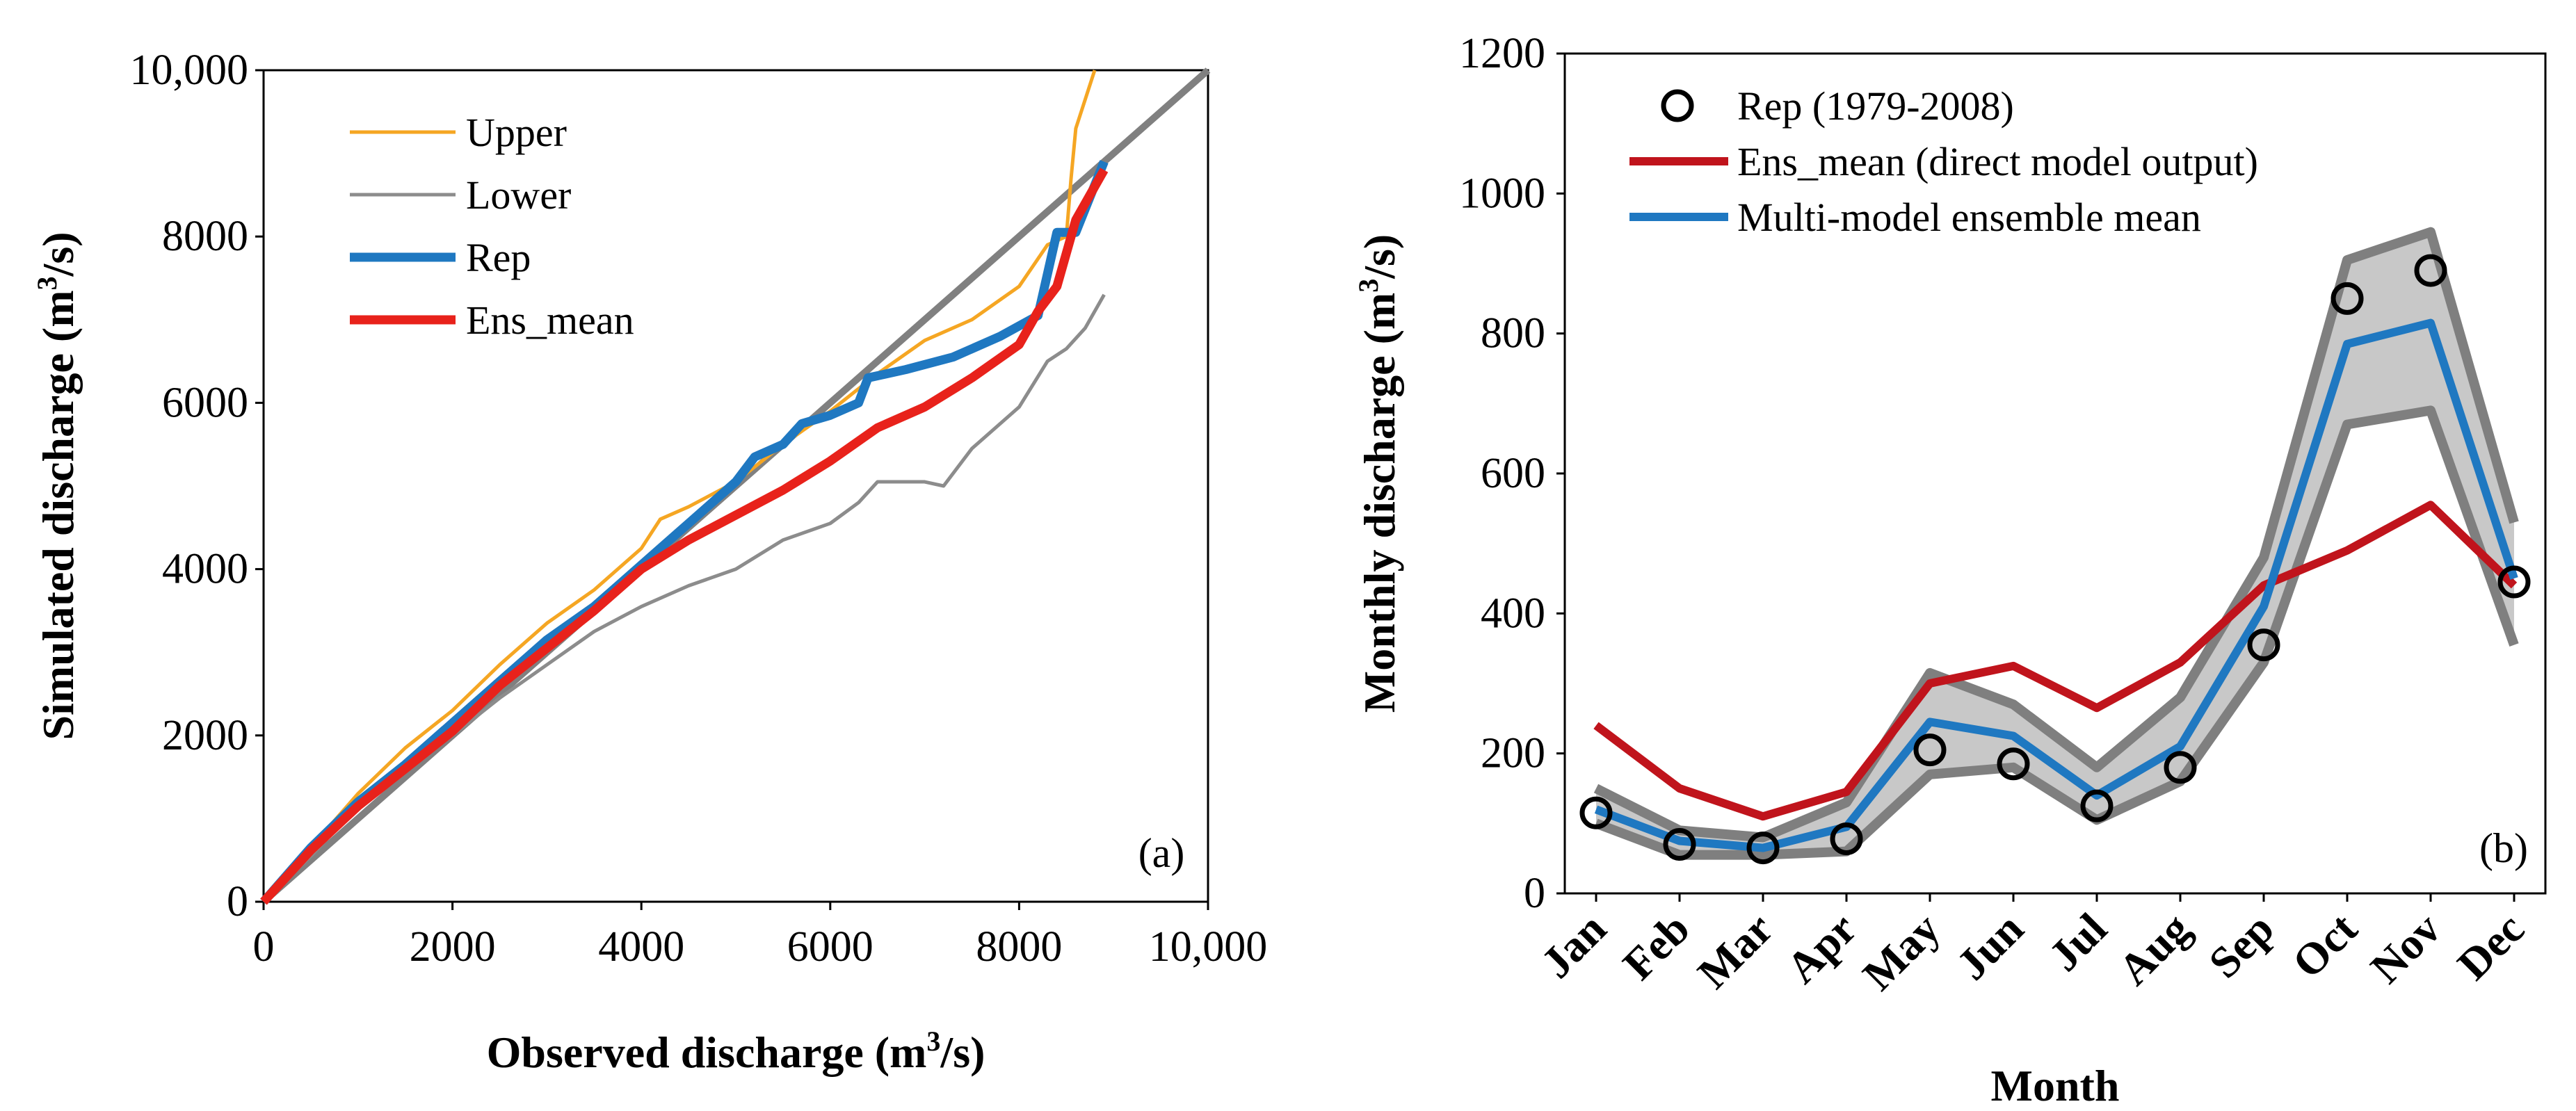 The width and height of the screenshot is (2576, 1111). Describe the element at coordinates (1379, 473) in the screenshot. I see `panel-b-y-axis-label: Monthly discharge (m3/s)` at that location.